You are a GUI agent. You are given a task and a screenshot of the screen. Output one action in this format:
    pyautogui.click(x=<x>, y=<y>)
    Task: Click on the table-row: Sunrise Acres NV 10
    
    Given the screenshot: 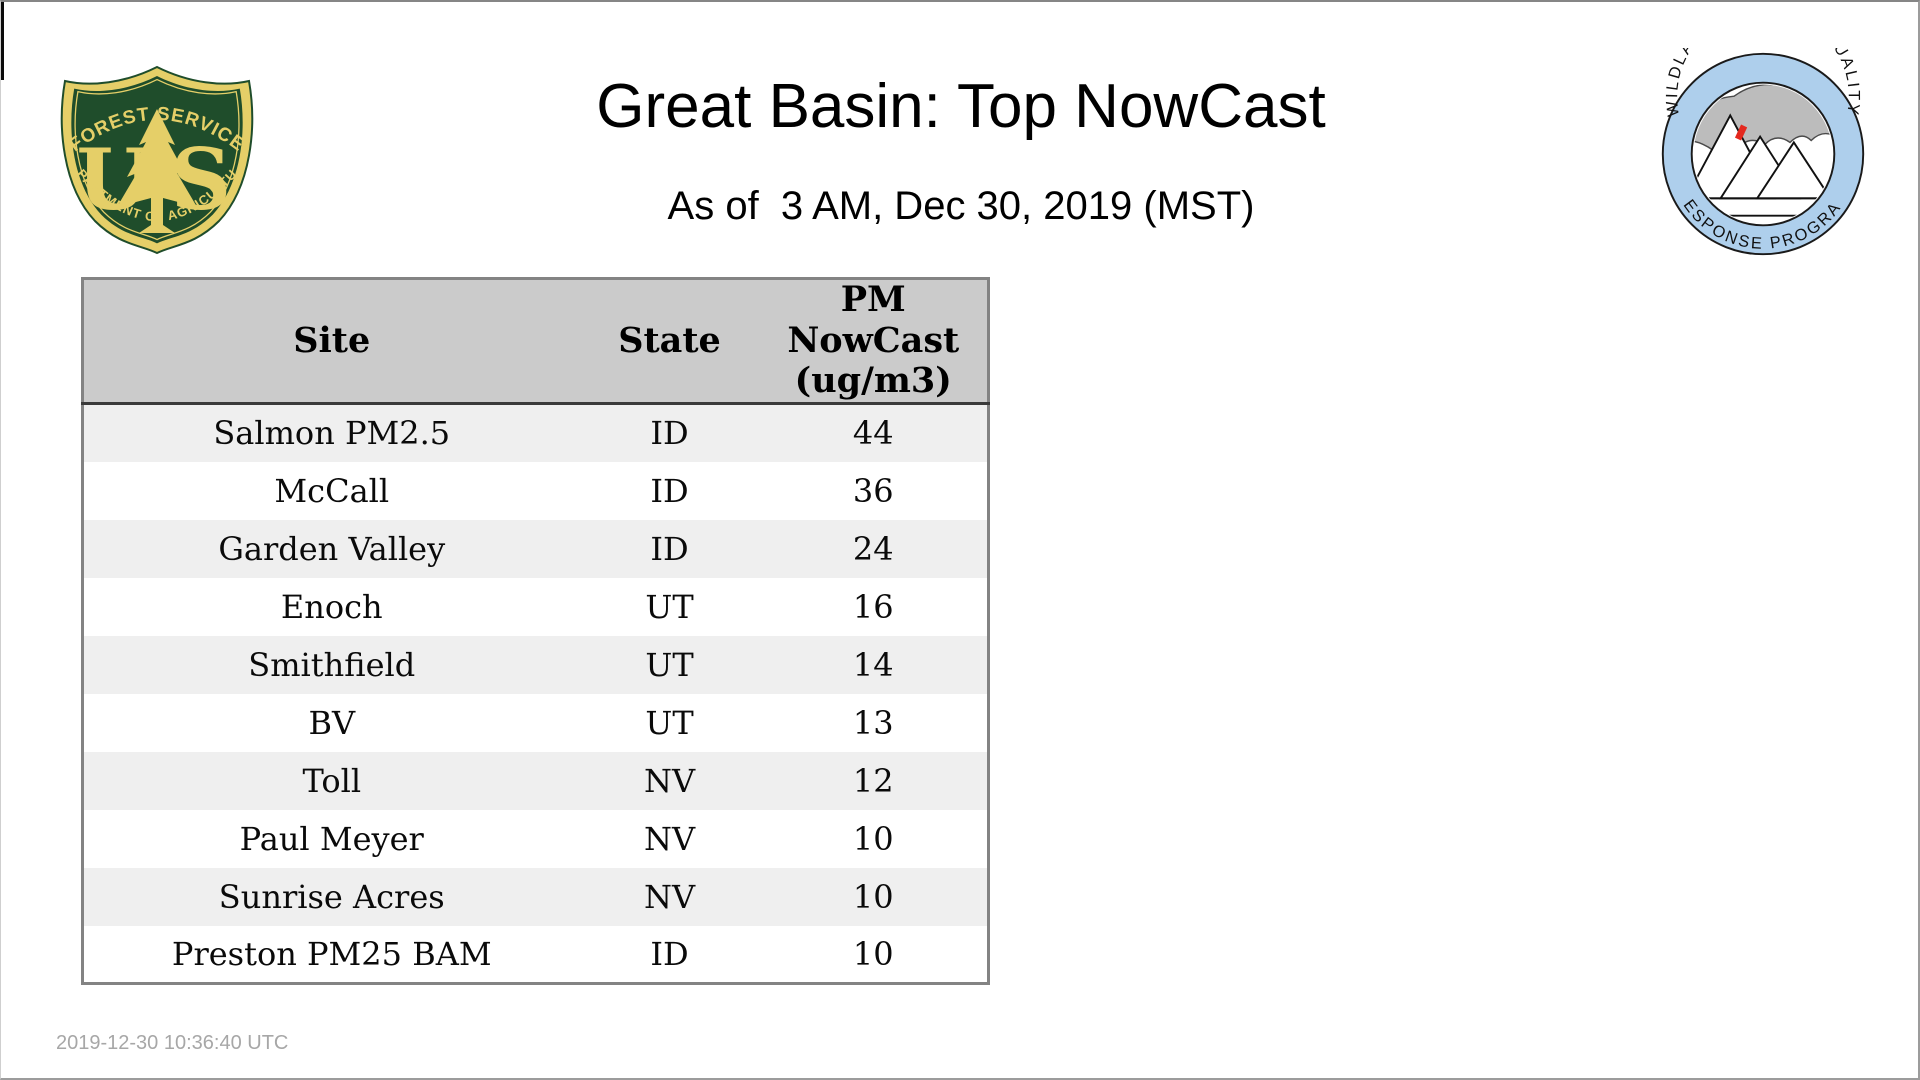 What is the action you would take?
    pyautogui.click(x=535, y=896)
    